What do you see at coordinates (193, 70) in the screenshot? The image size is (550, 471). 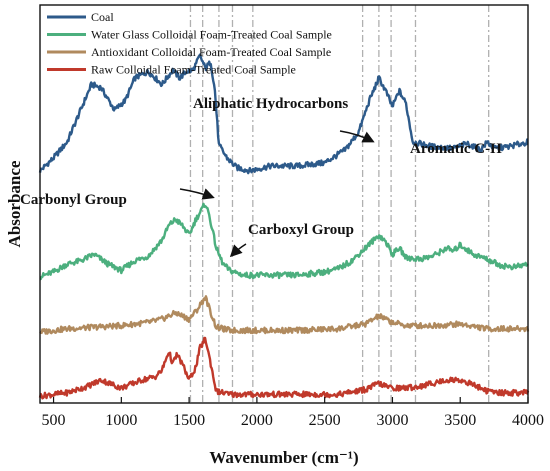 I see `legend-label: Raw Colloidal Foam-Treated Coal Sample` at bounding box center [193, 70].